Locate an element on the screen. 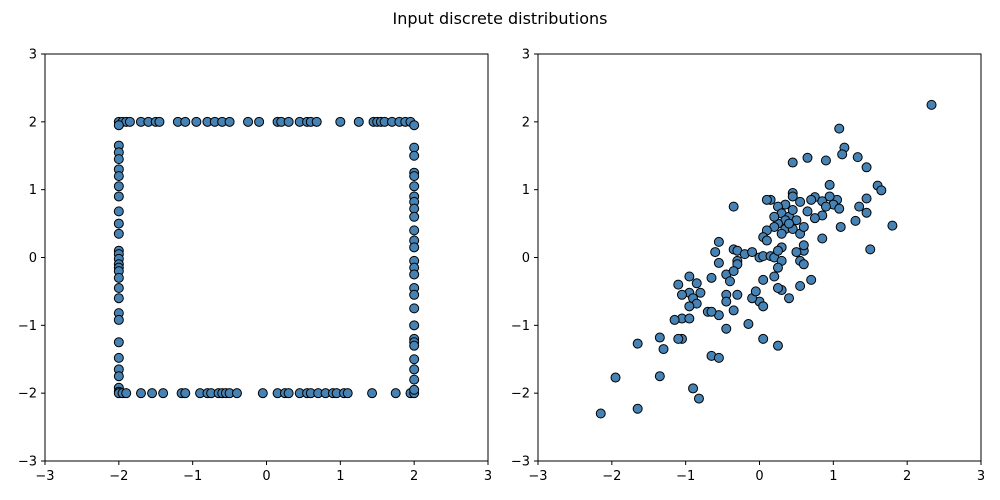 The height and width of the screenshot is (500, 1000). x-tick-label: −2 is located at coordinates (118, 476).